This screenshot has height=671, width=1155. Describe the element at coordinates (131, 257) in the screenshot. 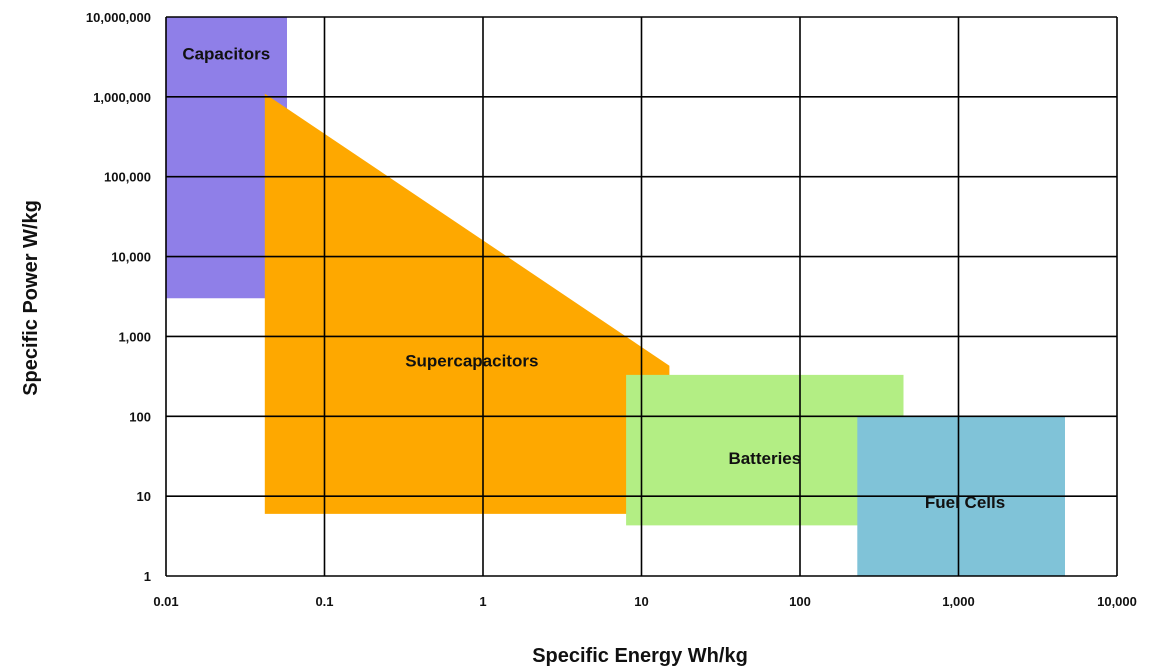

I see `y-tick-label: 10,000` at that location.